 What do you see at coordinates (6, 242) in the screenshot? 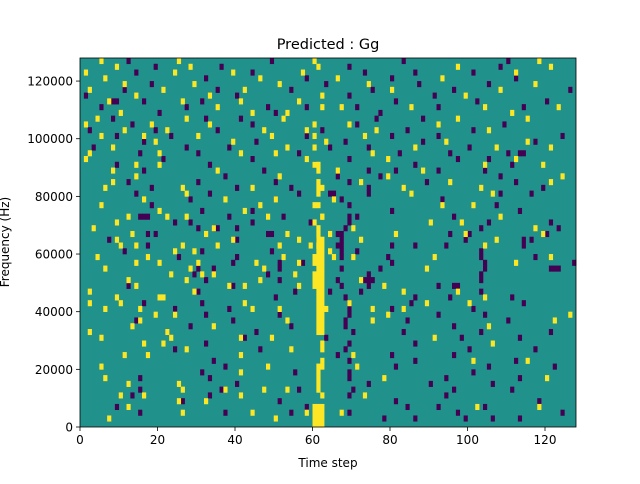
I see `y-axis-label: Frequency (Hz)` at bounding box center [6, 242].